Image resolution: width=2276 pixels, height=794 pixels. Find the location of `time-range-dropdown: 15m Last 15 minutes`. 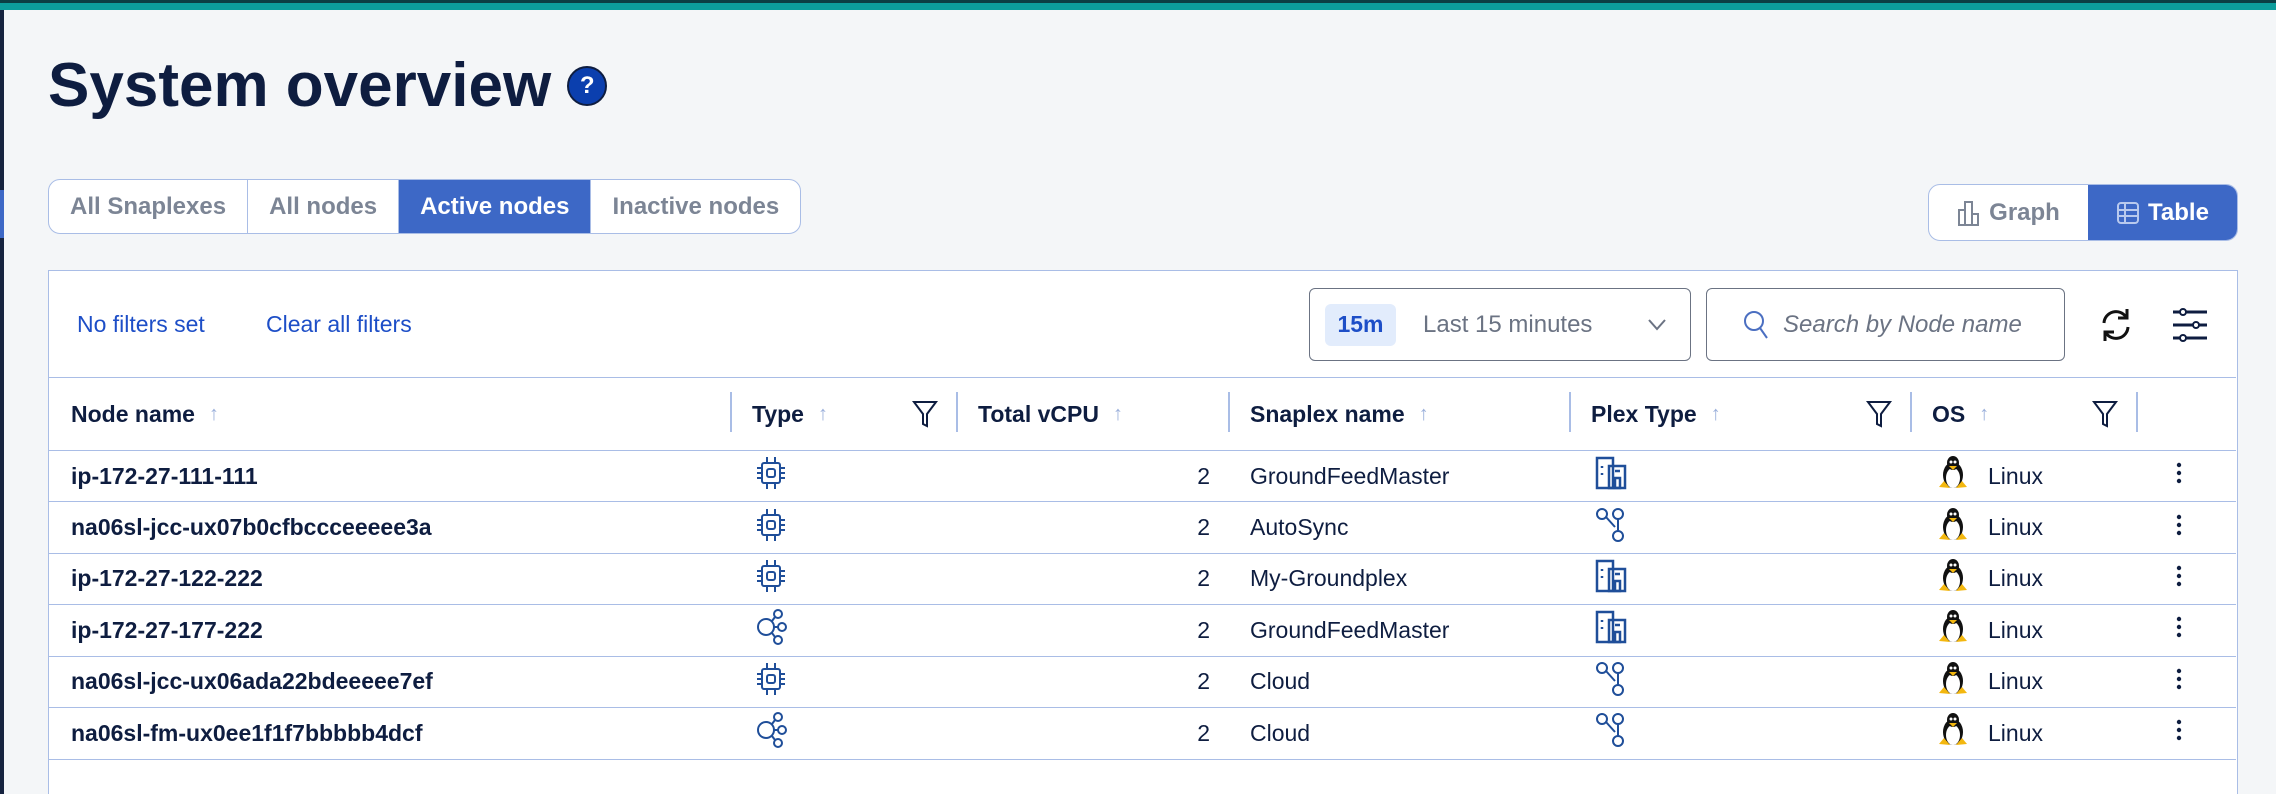

time-range-dropdown: 15m Last 15 minutes is located at coordinates (1500, 324).